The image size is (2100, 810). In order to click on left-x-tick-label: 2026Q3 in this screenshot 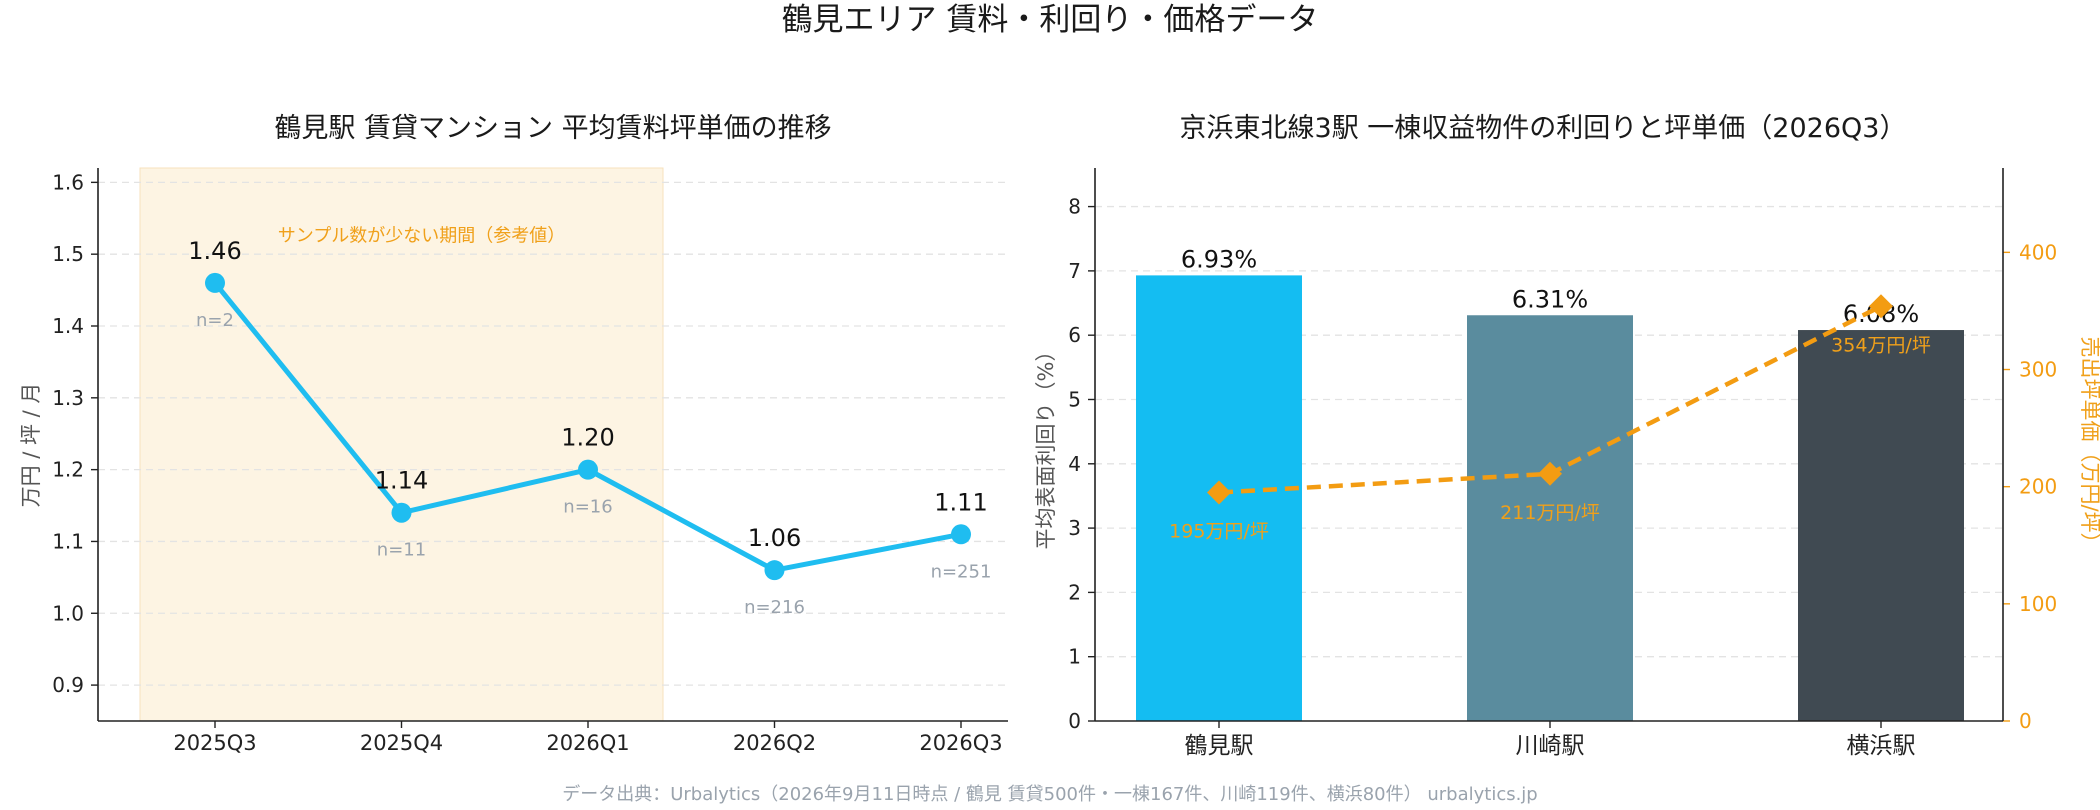, I will do `click(960, 743)`.